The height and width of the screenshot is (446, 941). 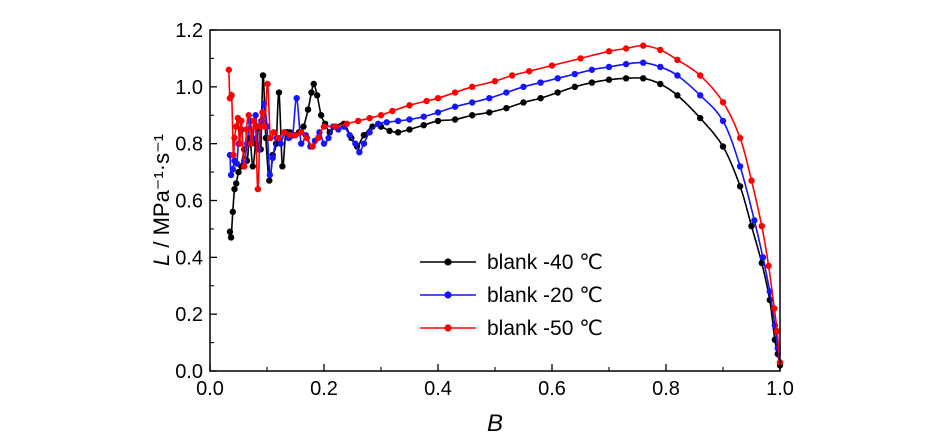 What do you see at coordinates (545, 295) in the screenshot?
I see `legend-label: blank -20 ℃` at bounding box center [545, 295].